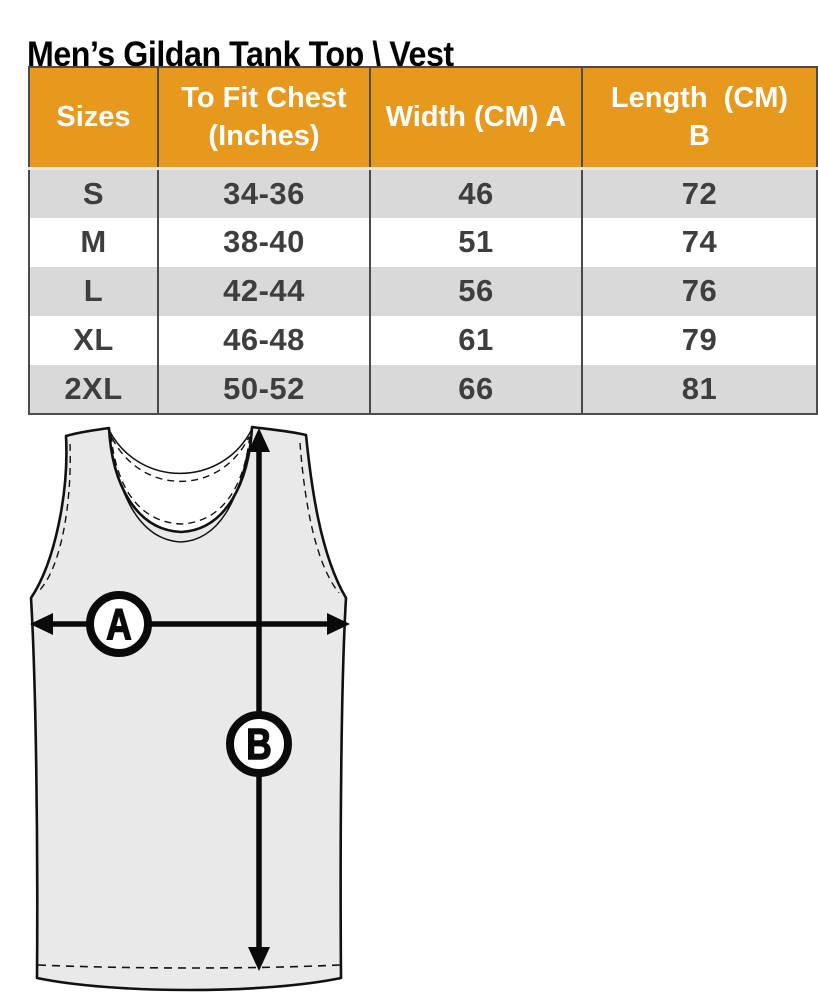 The height and width of the screenshot is (1007, 818). I want to click on width-label: A, so click(118, 624).